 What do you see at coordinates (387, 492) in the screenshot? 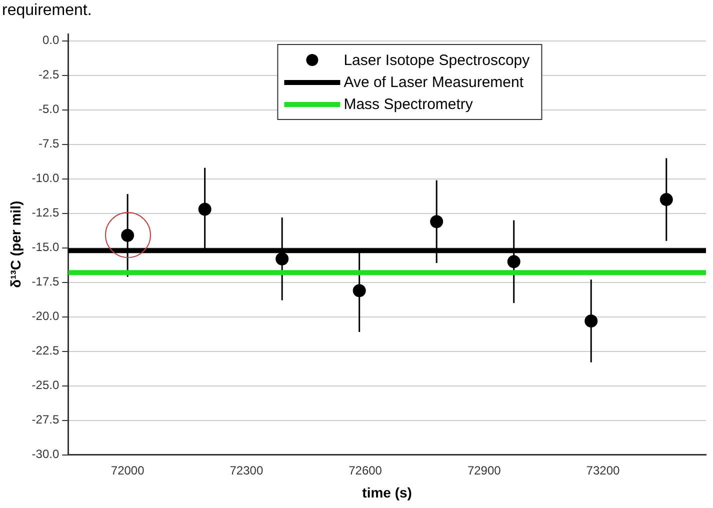
I see `x-axis-title: time (s)` at bounding box center [387, 492].